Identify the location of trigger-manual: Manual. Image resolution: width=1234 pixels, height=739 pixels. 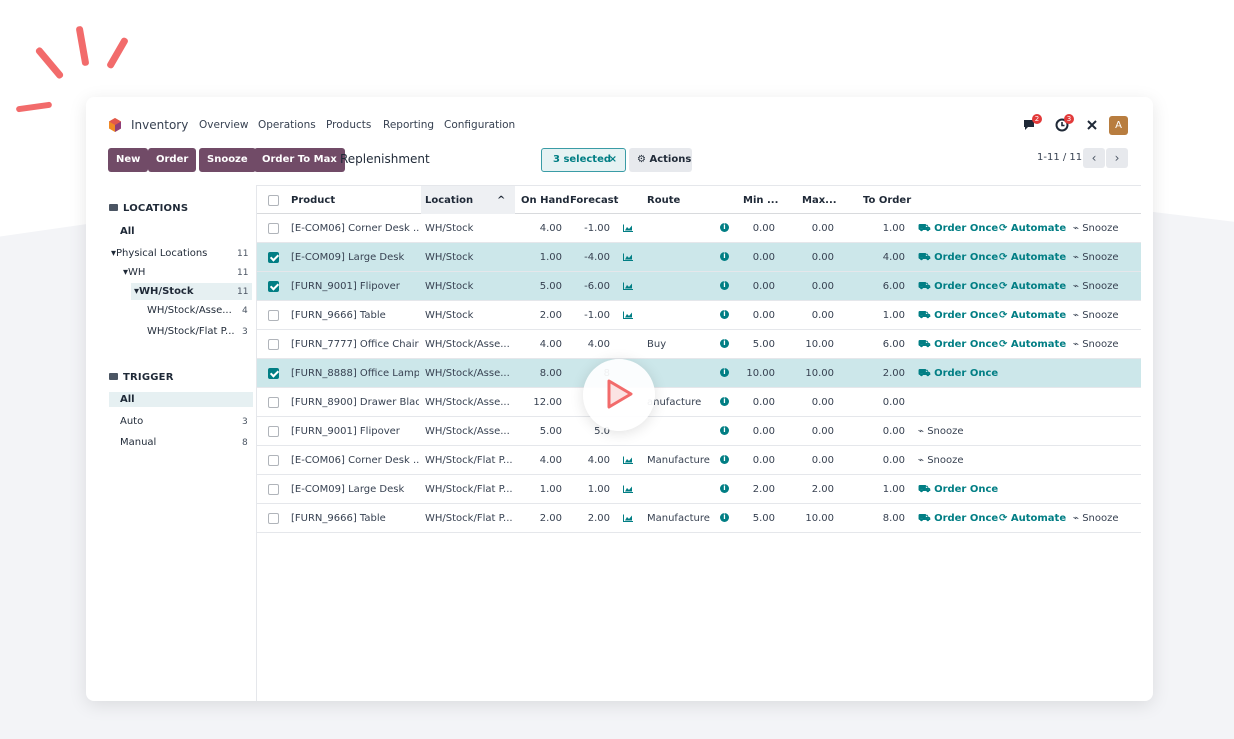
(138, 442).